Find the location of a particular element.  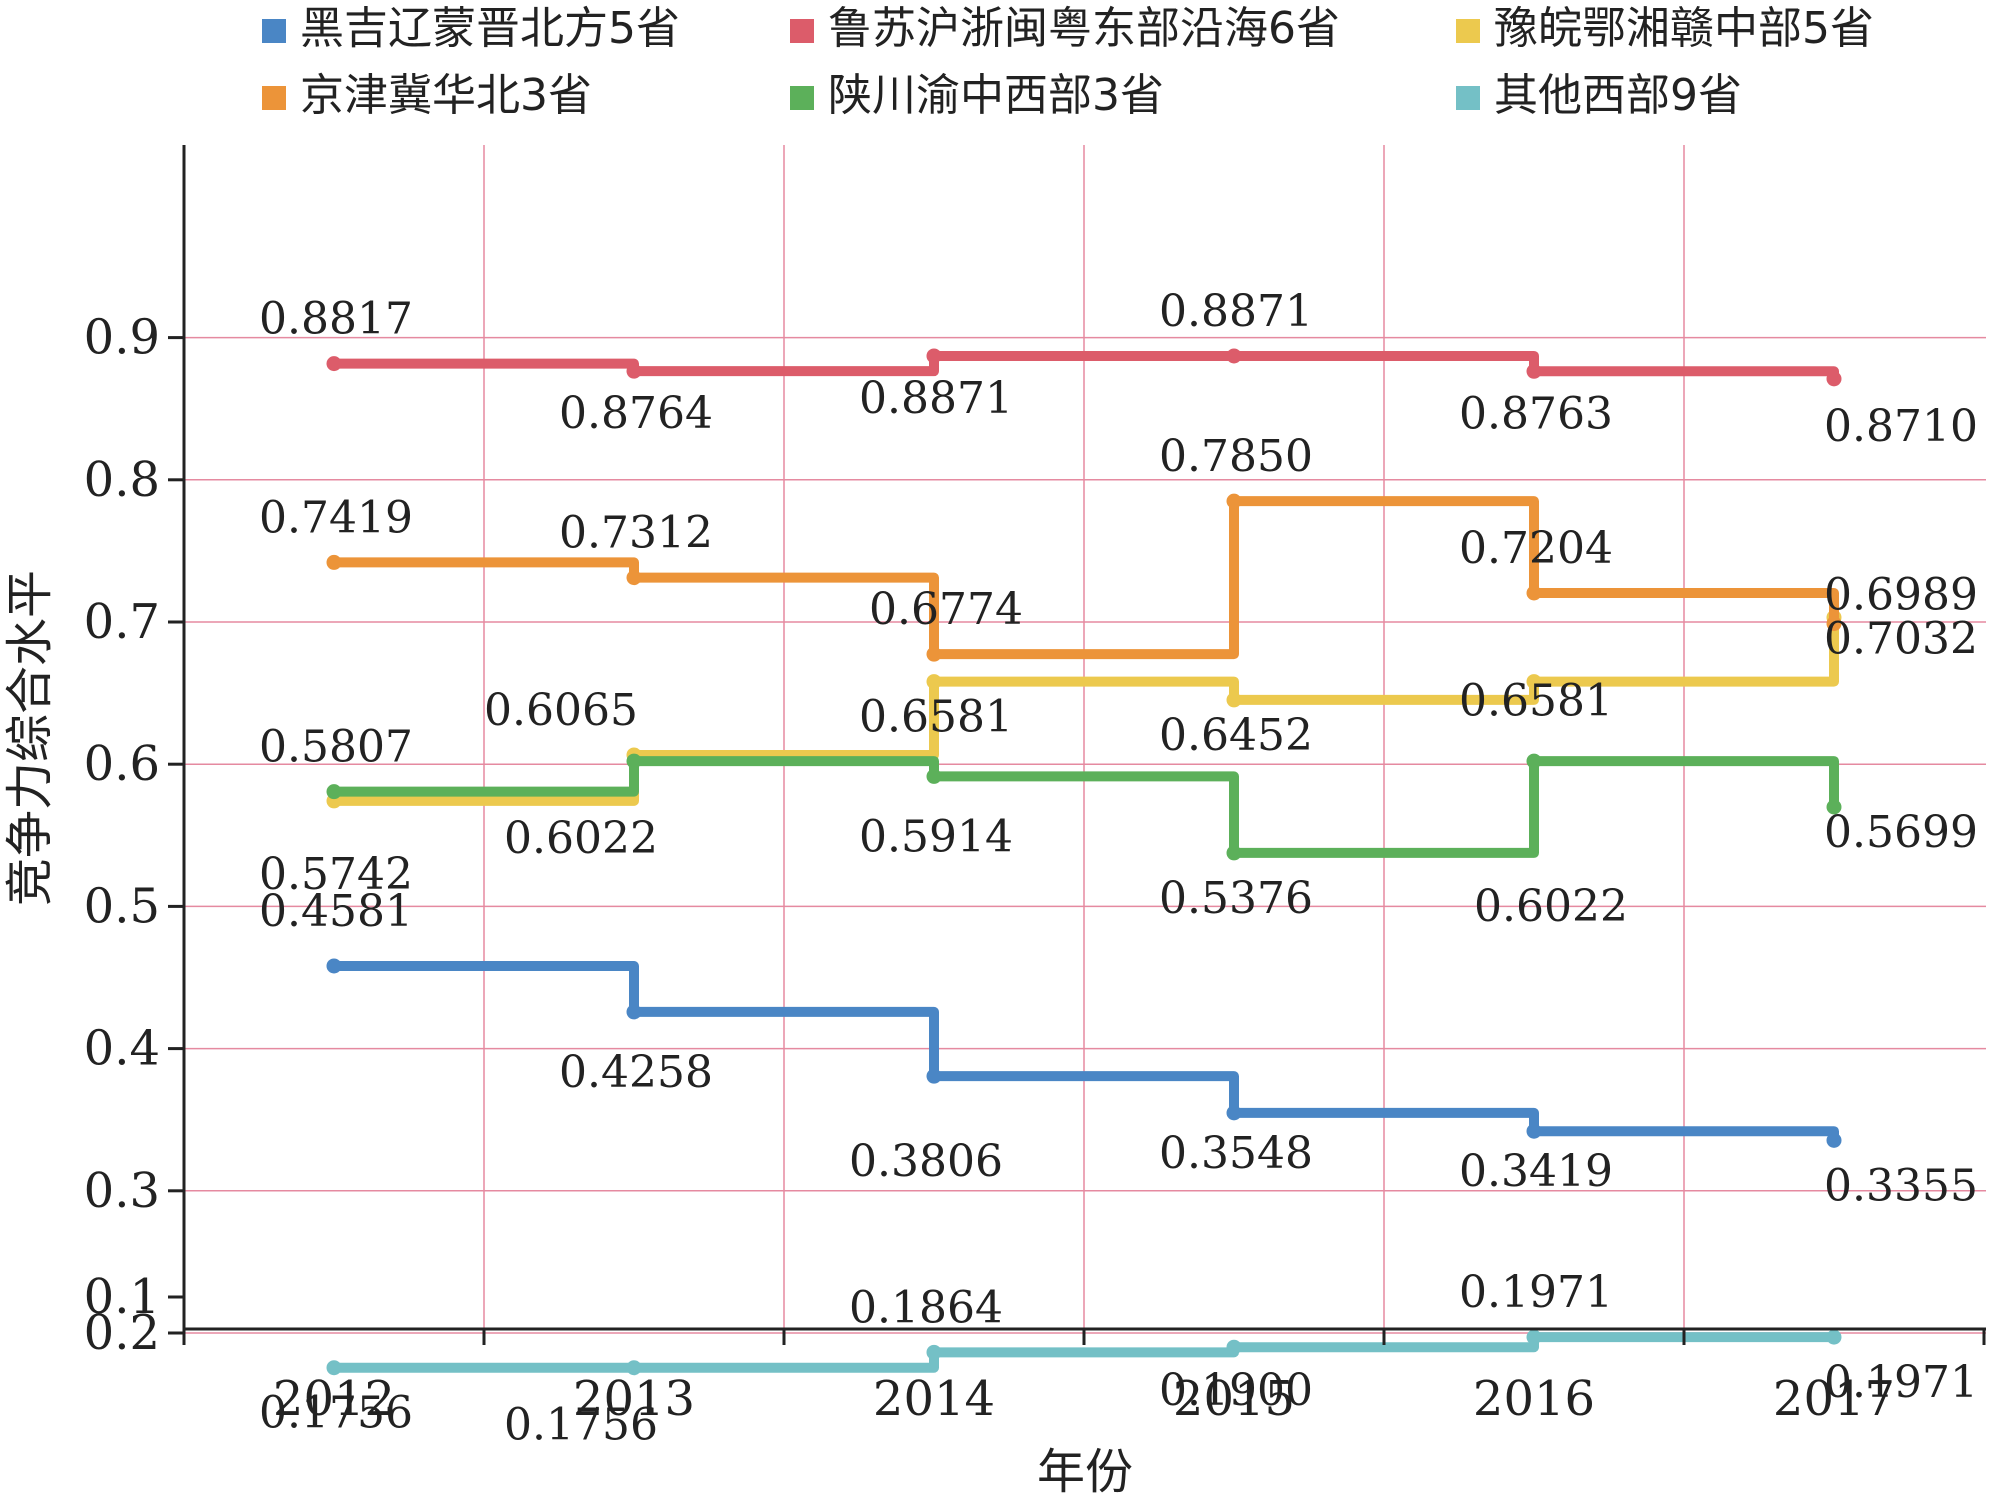

data-label: 0.7032 is located at coordinates (1901, 638).